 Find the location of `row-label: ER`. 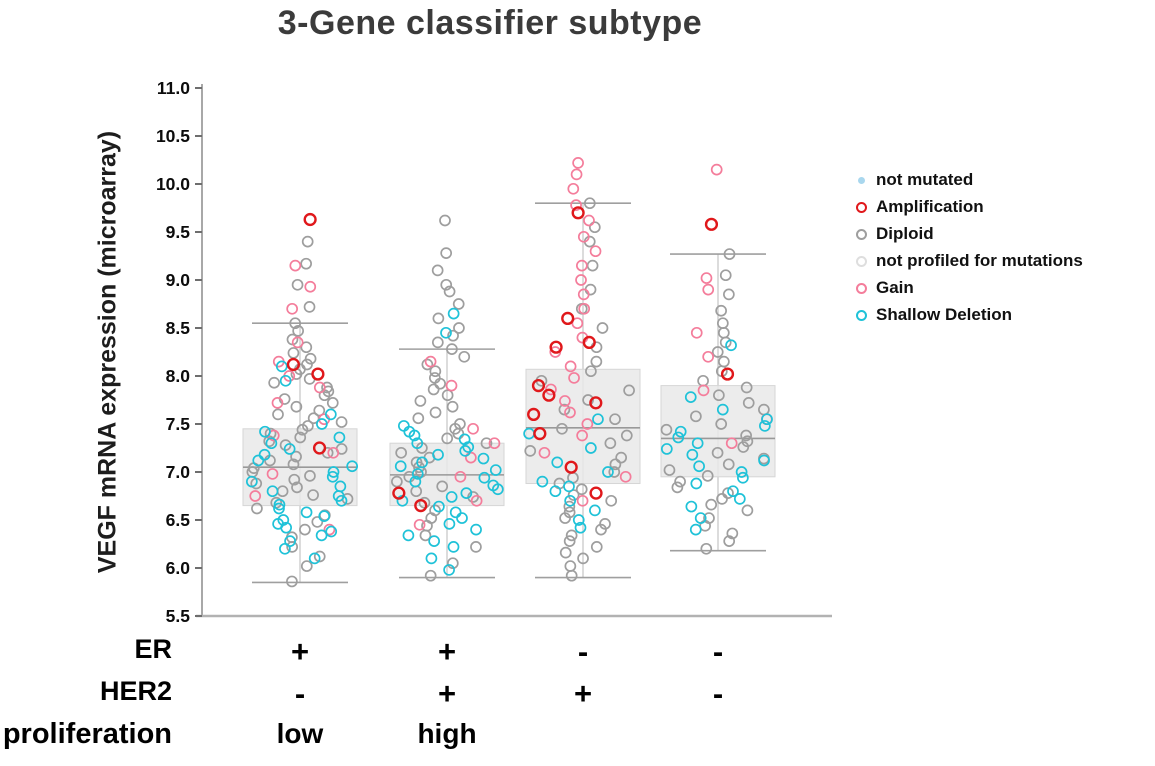

row-label: ER is located at coordinates (153, 649).